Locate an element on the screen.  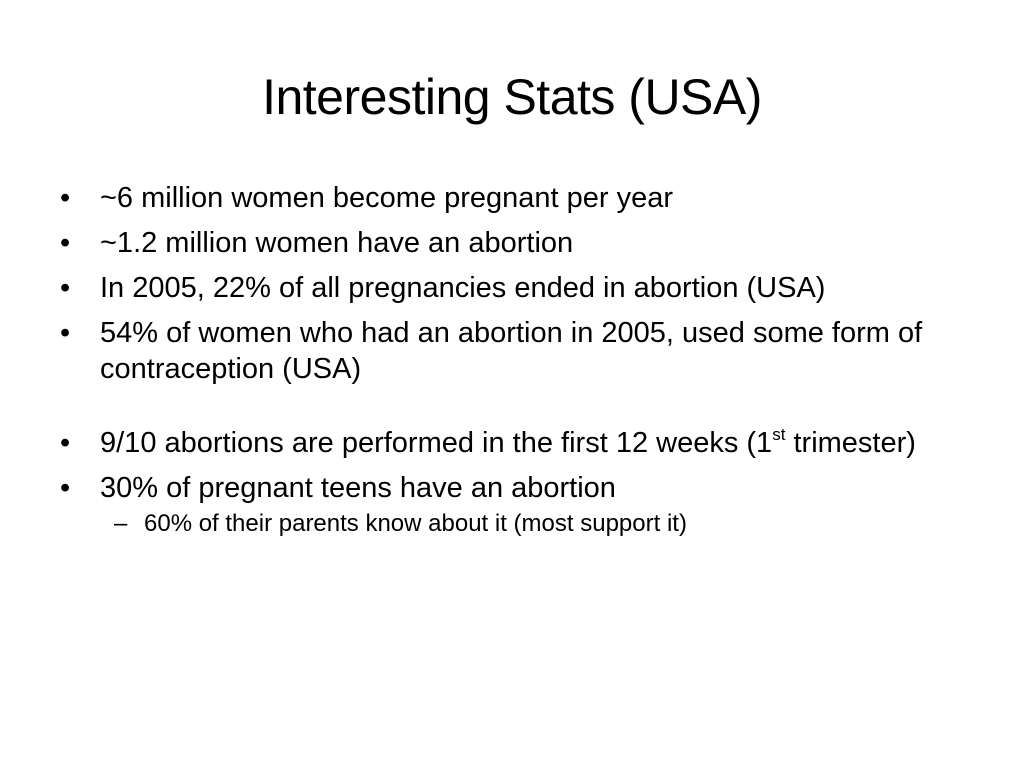
bullet-text: 30% of pregnant teens have an abortion is located at coordinates (358, 488).